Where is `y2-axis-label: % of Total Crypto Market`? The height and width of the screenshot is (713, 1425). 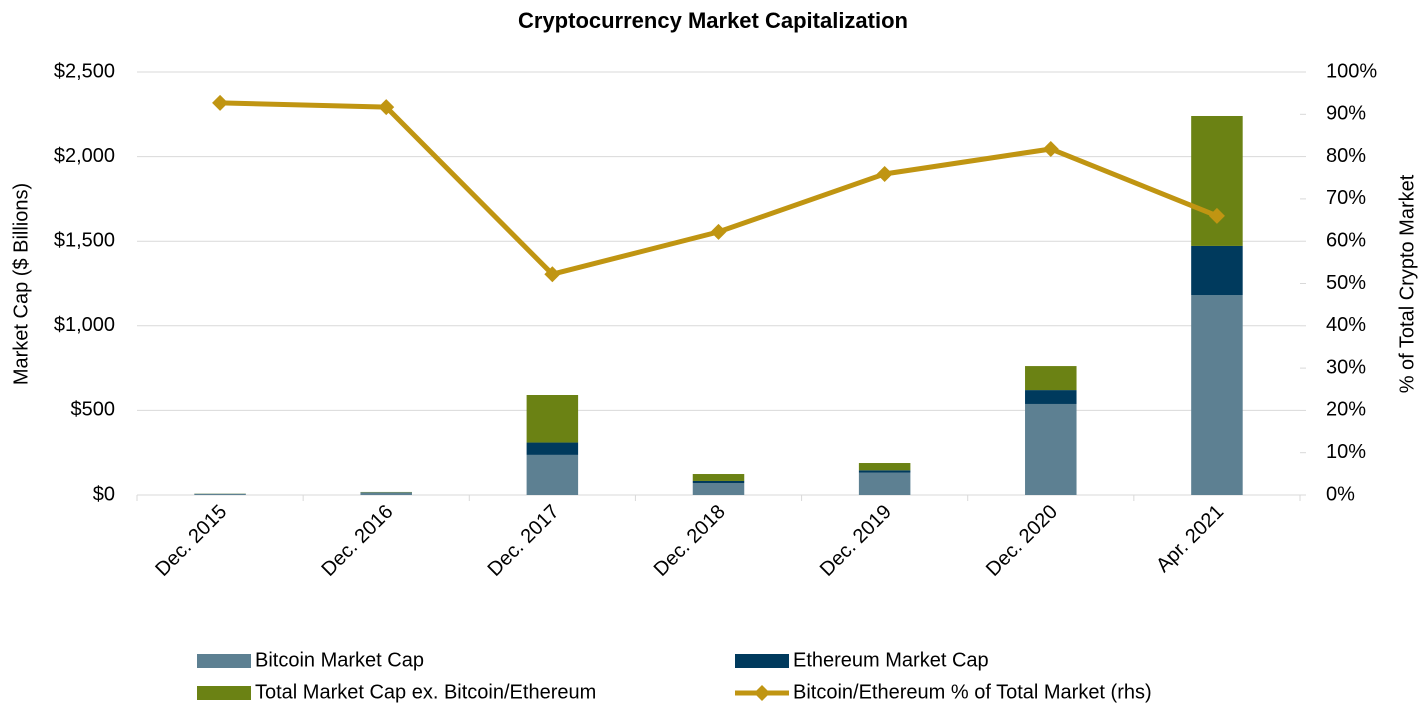
y2-axis-label: % of Total Crypto Market is located at coordinates (1407, 283).